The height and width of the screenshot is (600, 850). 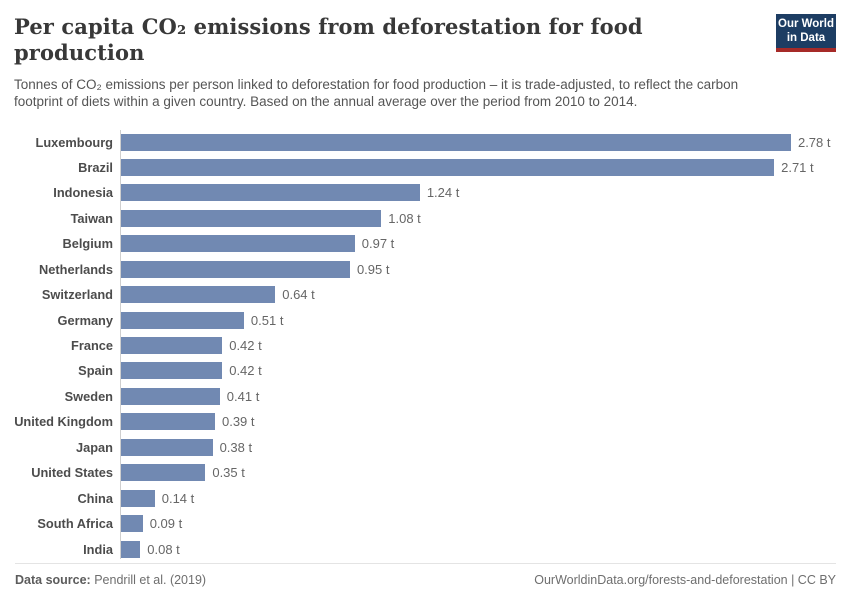 I want to click on bar-row-spain: Spain 0.42 t, so click(x=425, y=370).